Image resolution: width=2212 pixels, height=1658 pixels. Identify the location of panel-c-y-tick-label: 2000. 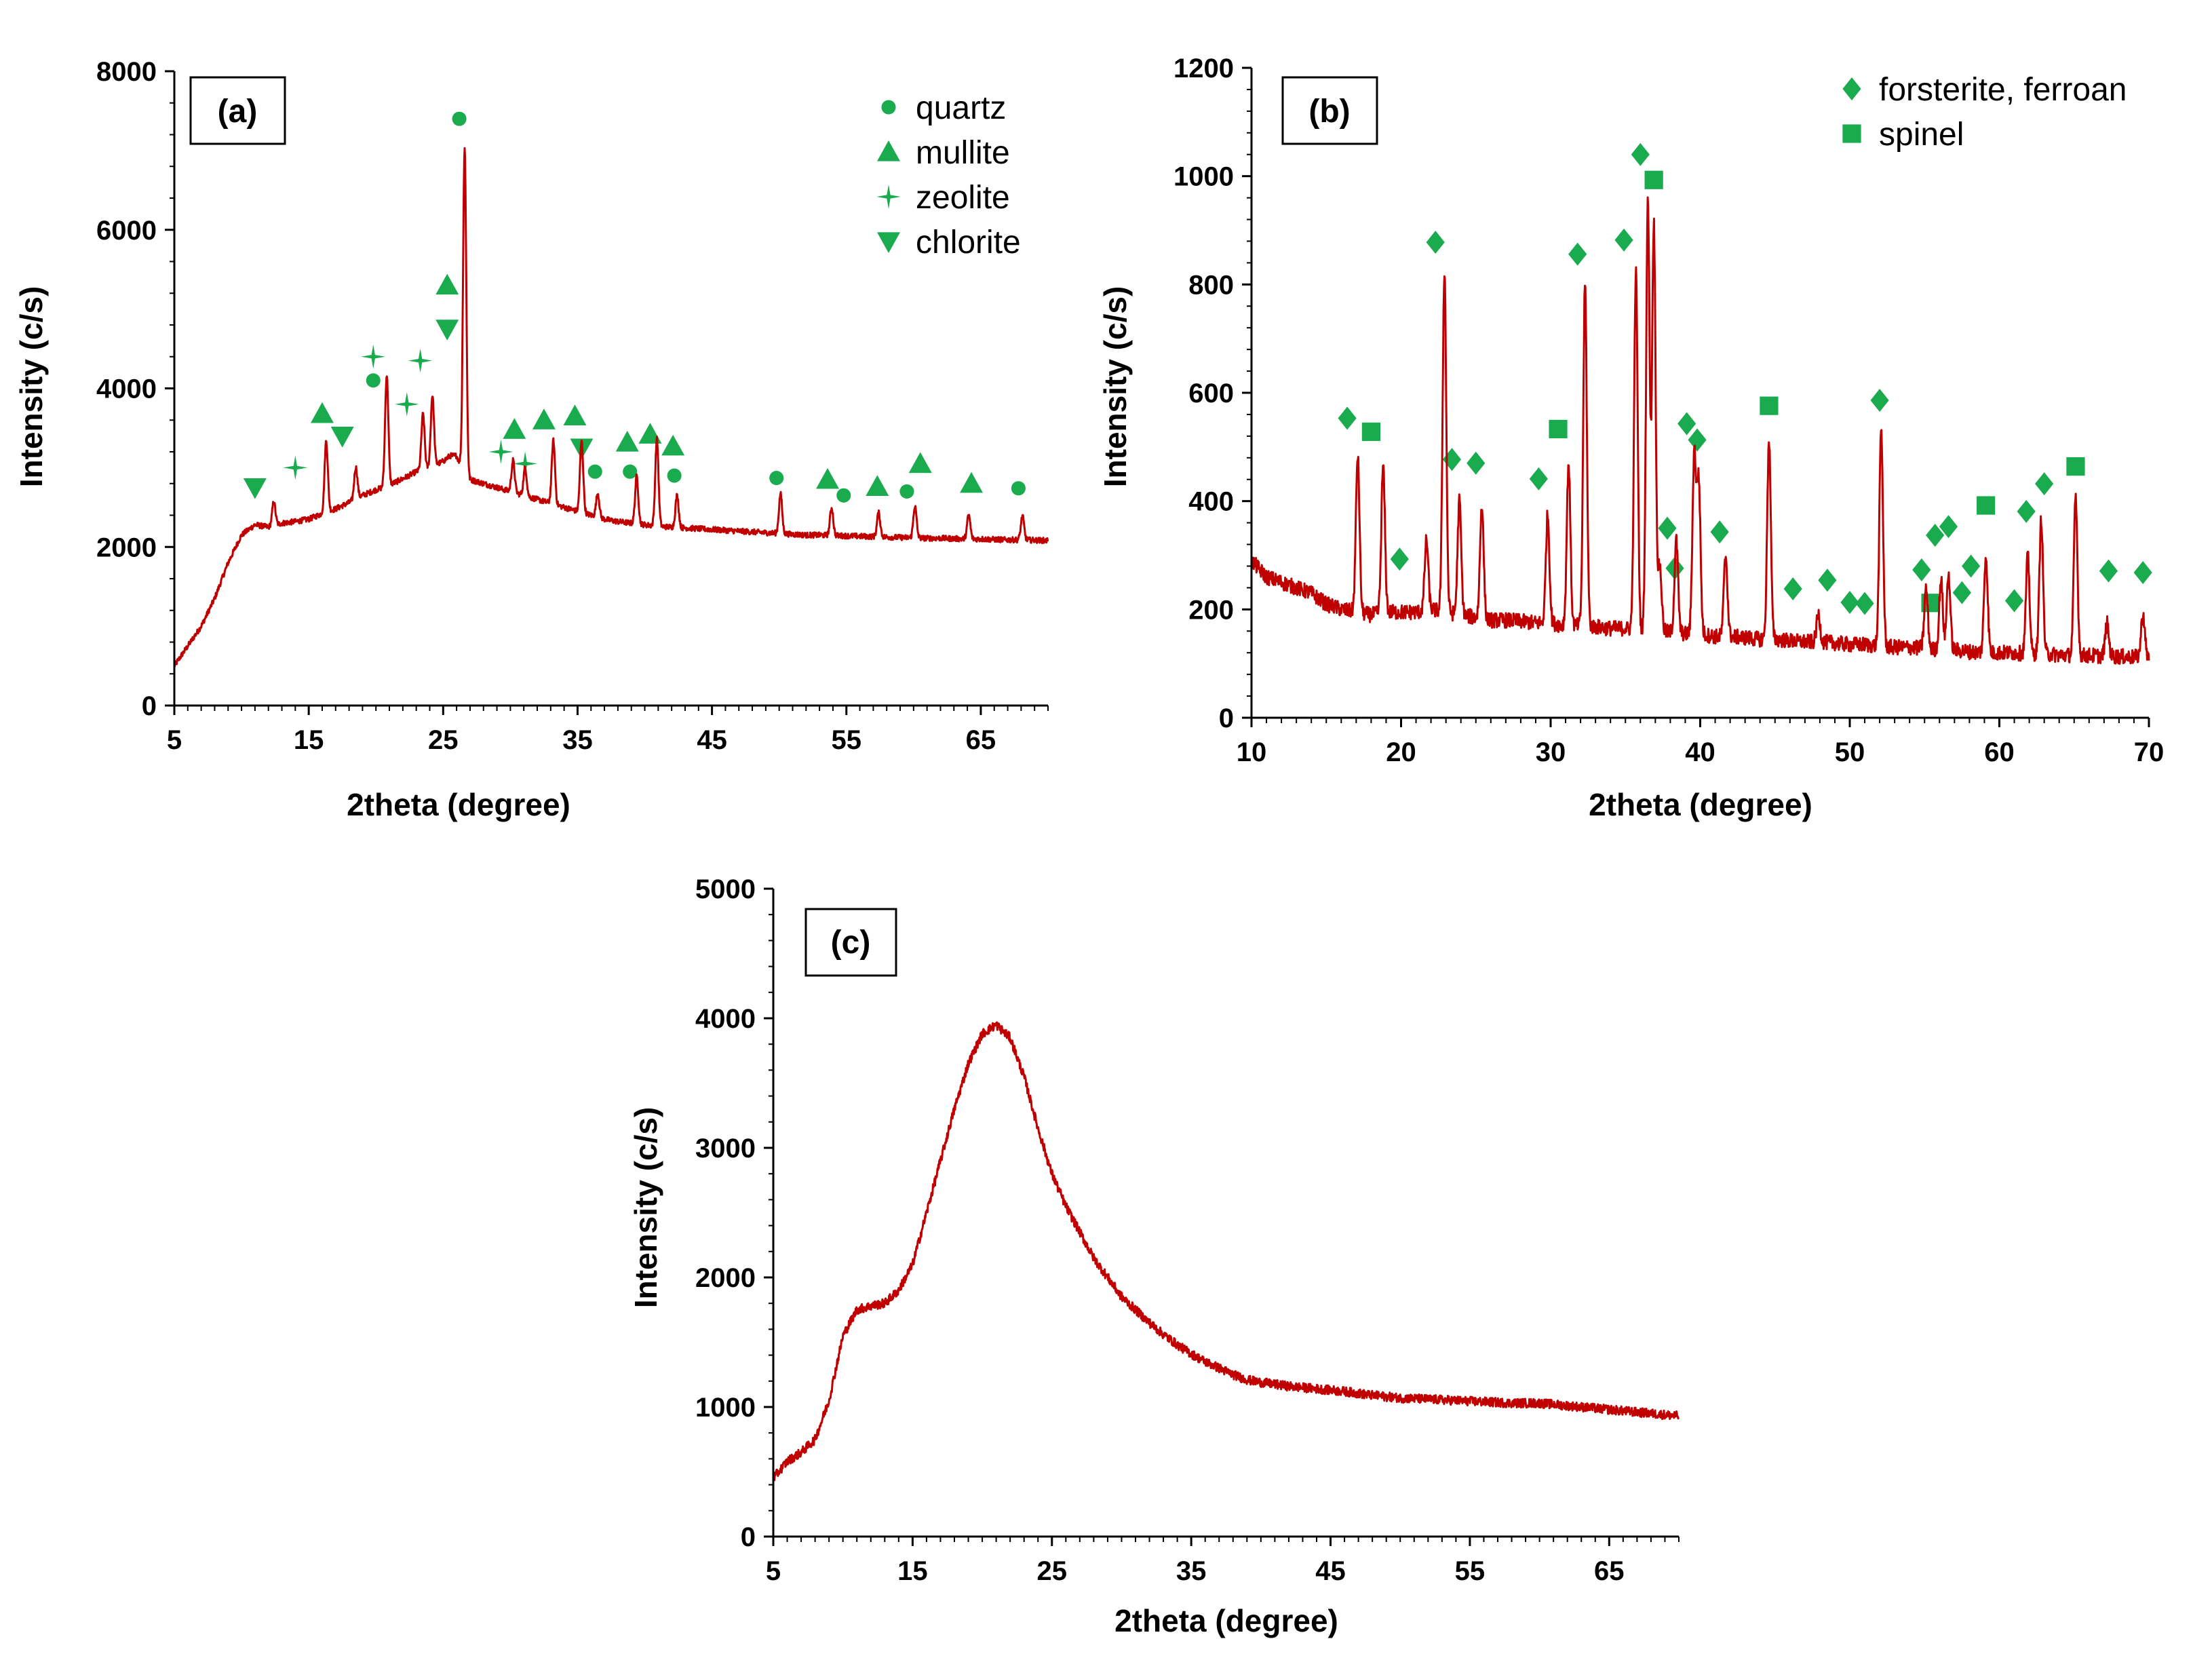
(726, 1278).